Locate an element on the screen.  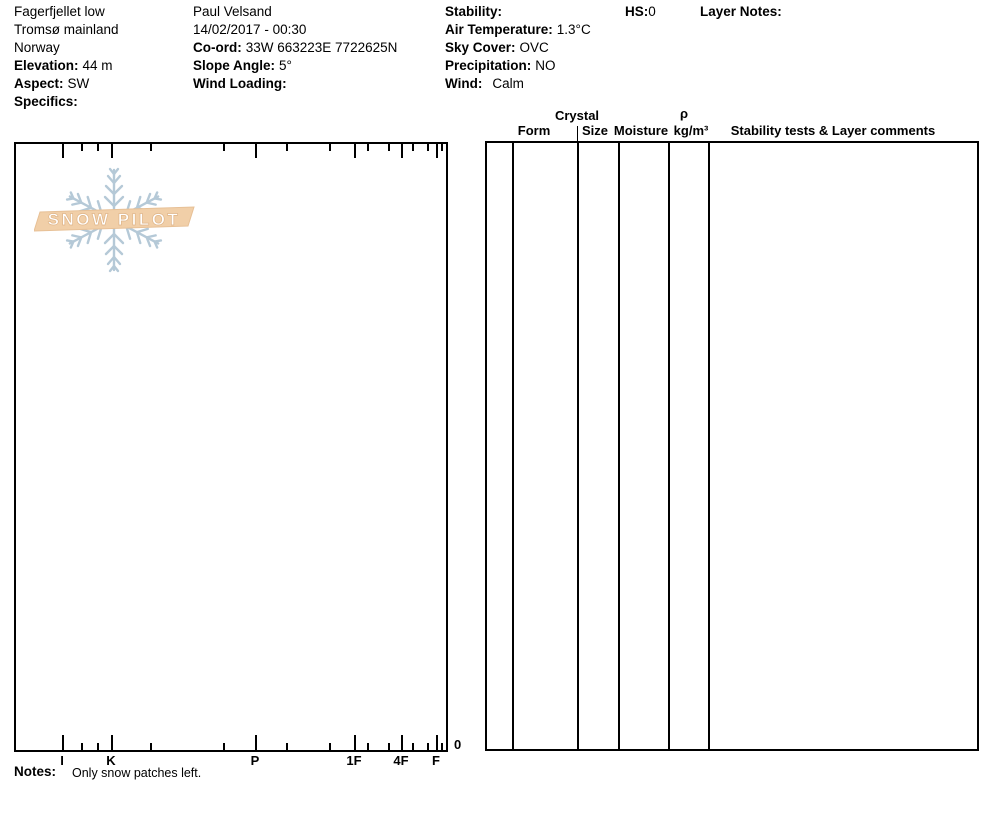
wind-loading-label: Wind Loading: is located at coordinates (240, 83).